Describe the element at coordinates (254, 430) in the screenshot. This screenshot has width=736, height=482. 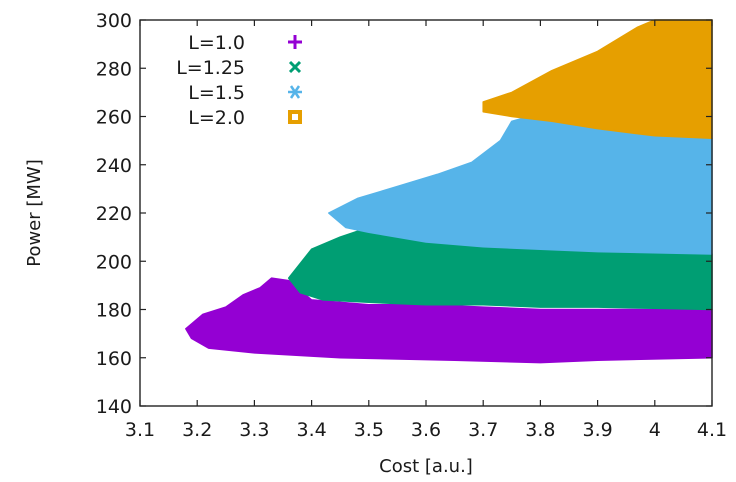
I see `x-tick-label: 3.3` at that location.